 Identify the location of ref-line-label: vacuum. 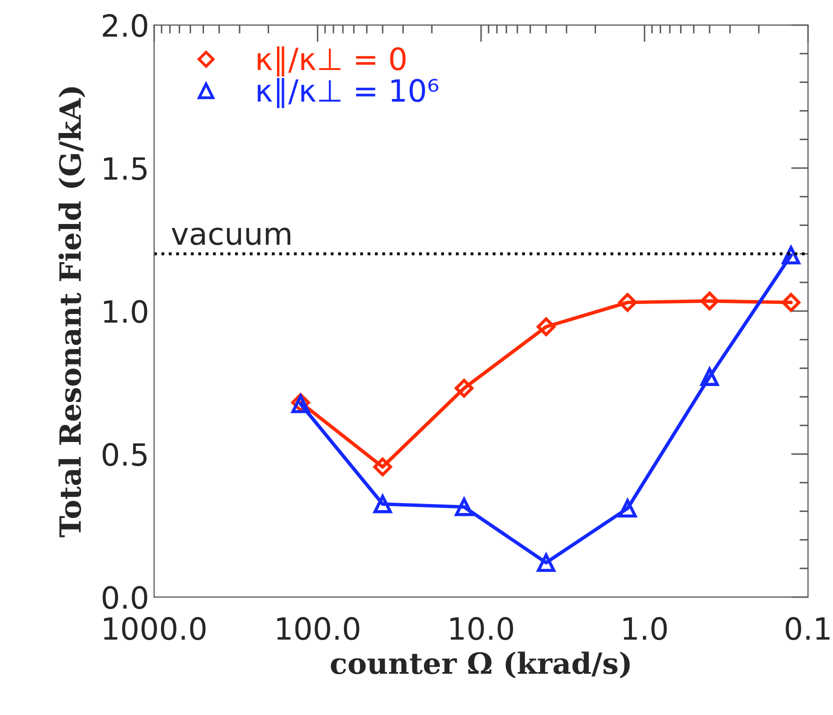
(231, 237).